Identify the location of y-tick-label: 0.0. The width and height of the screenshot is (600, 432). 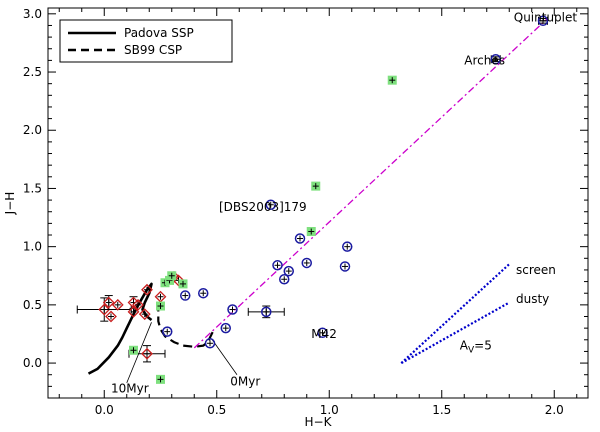
(32, 363).